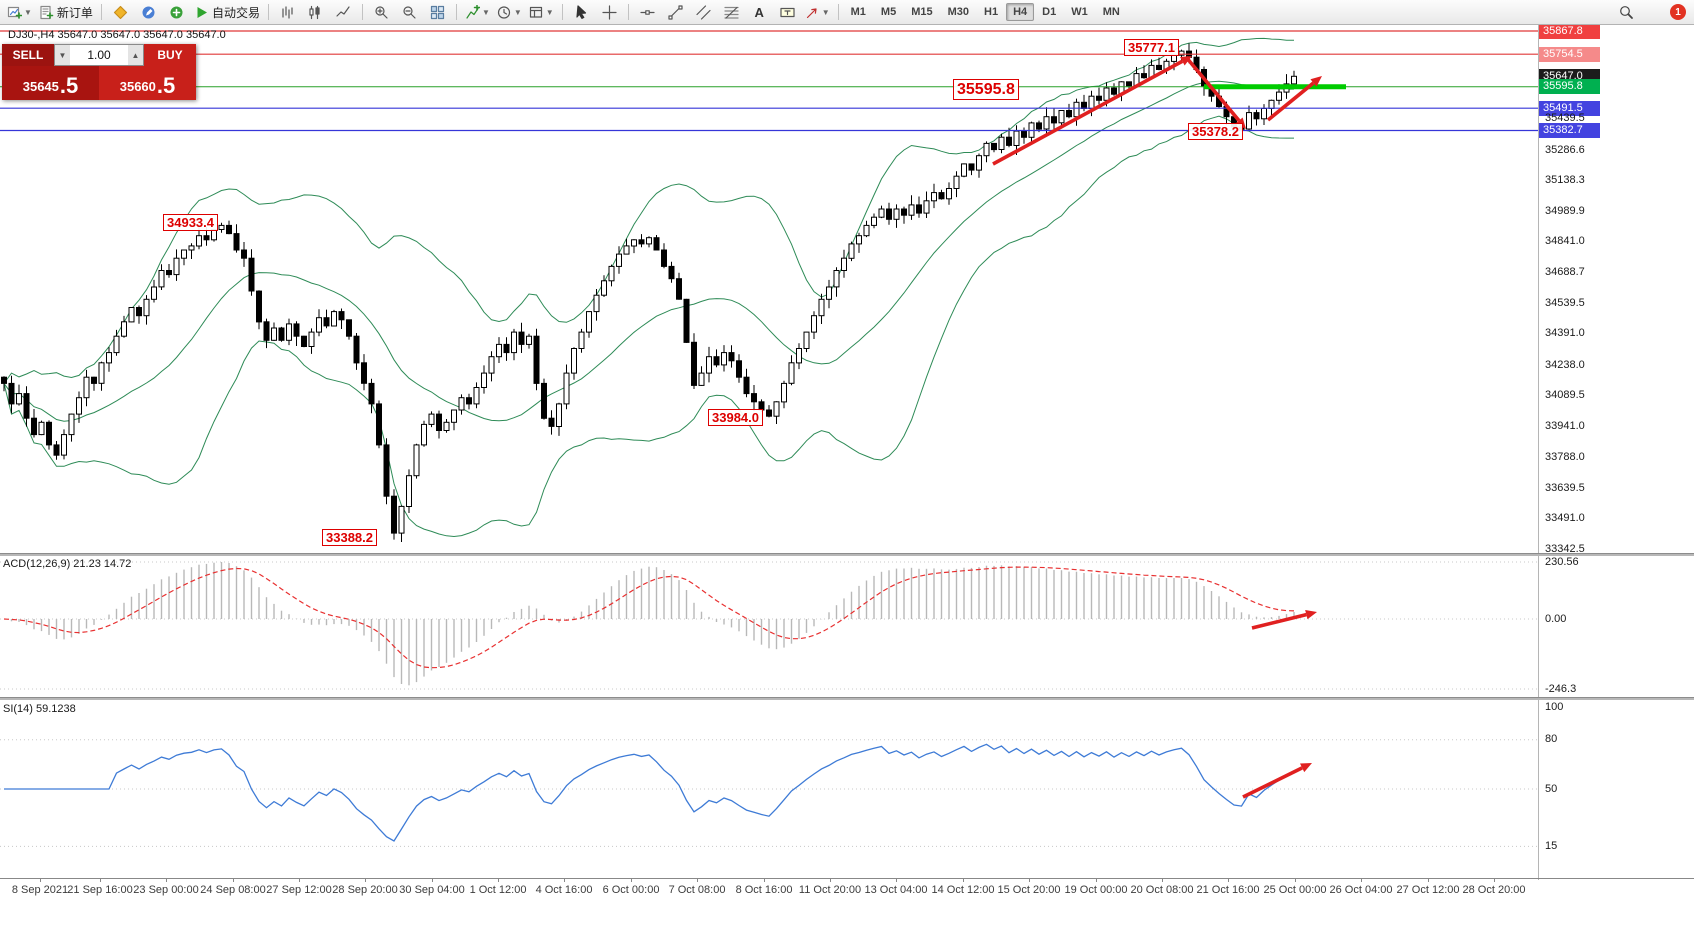 This screenshot has height=943, width=1694. Describe the element at coordinates (19, 12) in the screenshot. I see `new-chart-button: ▼` at that location.